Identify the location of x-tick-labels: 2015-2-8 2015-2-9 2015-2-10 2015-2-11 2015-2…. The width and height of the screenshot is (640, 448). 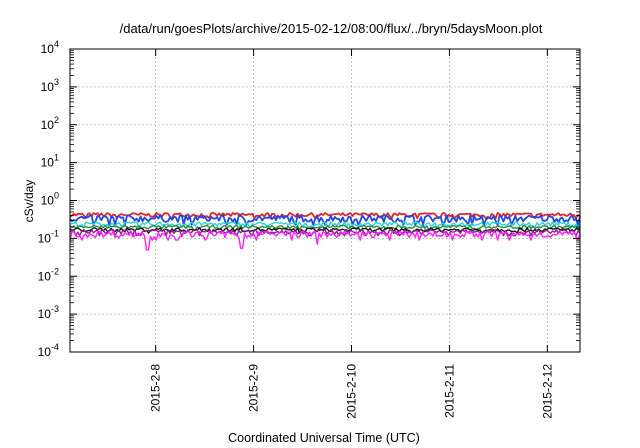
(352, 391).